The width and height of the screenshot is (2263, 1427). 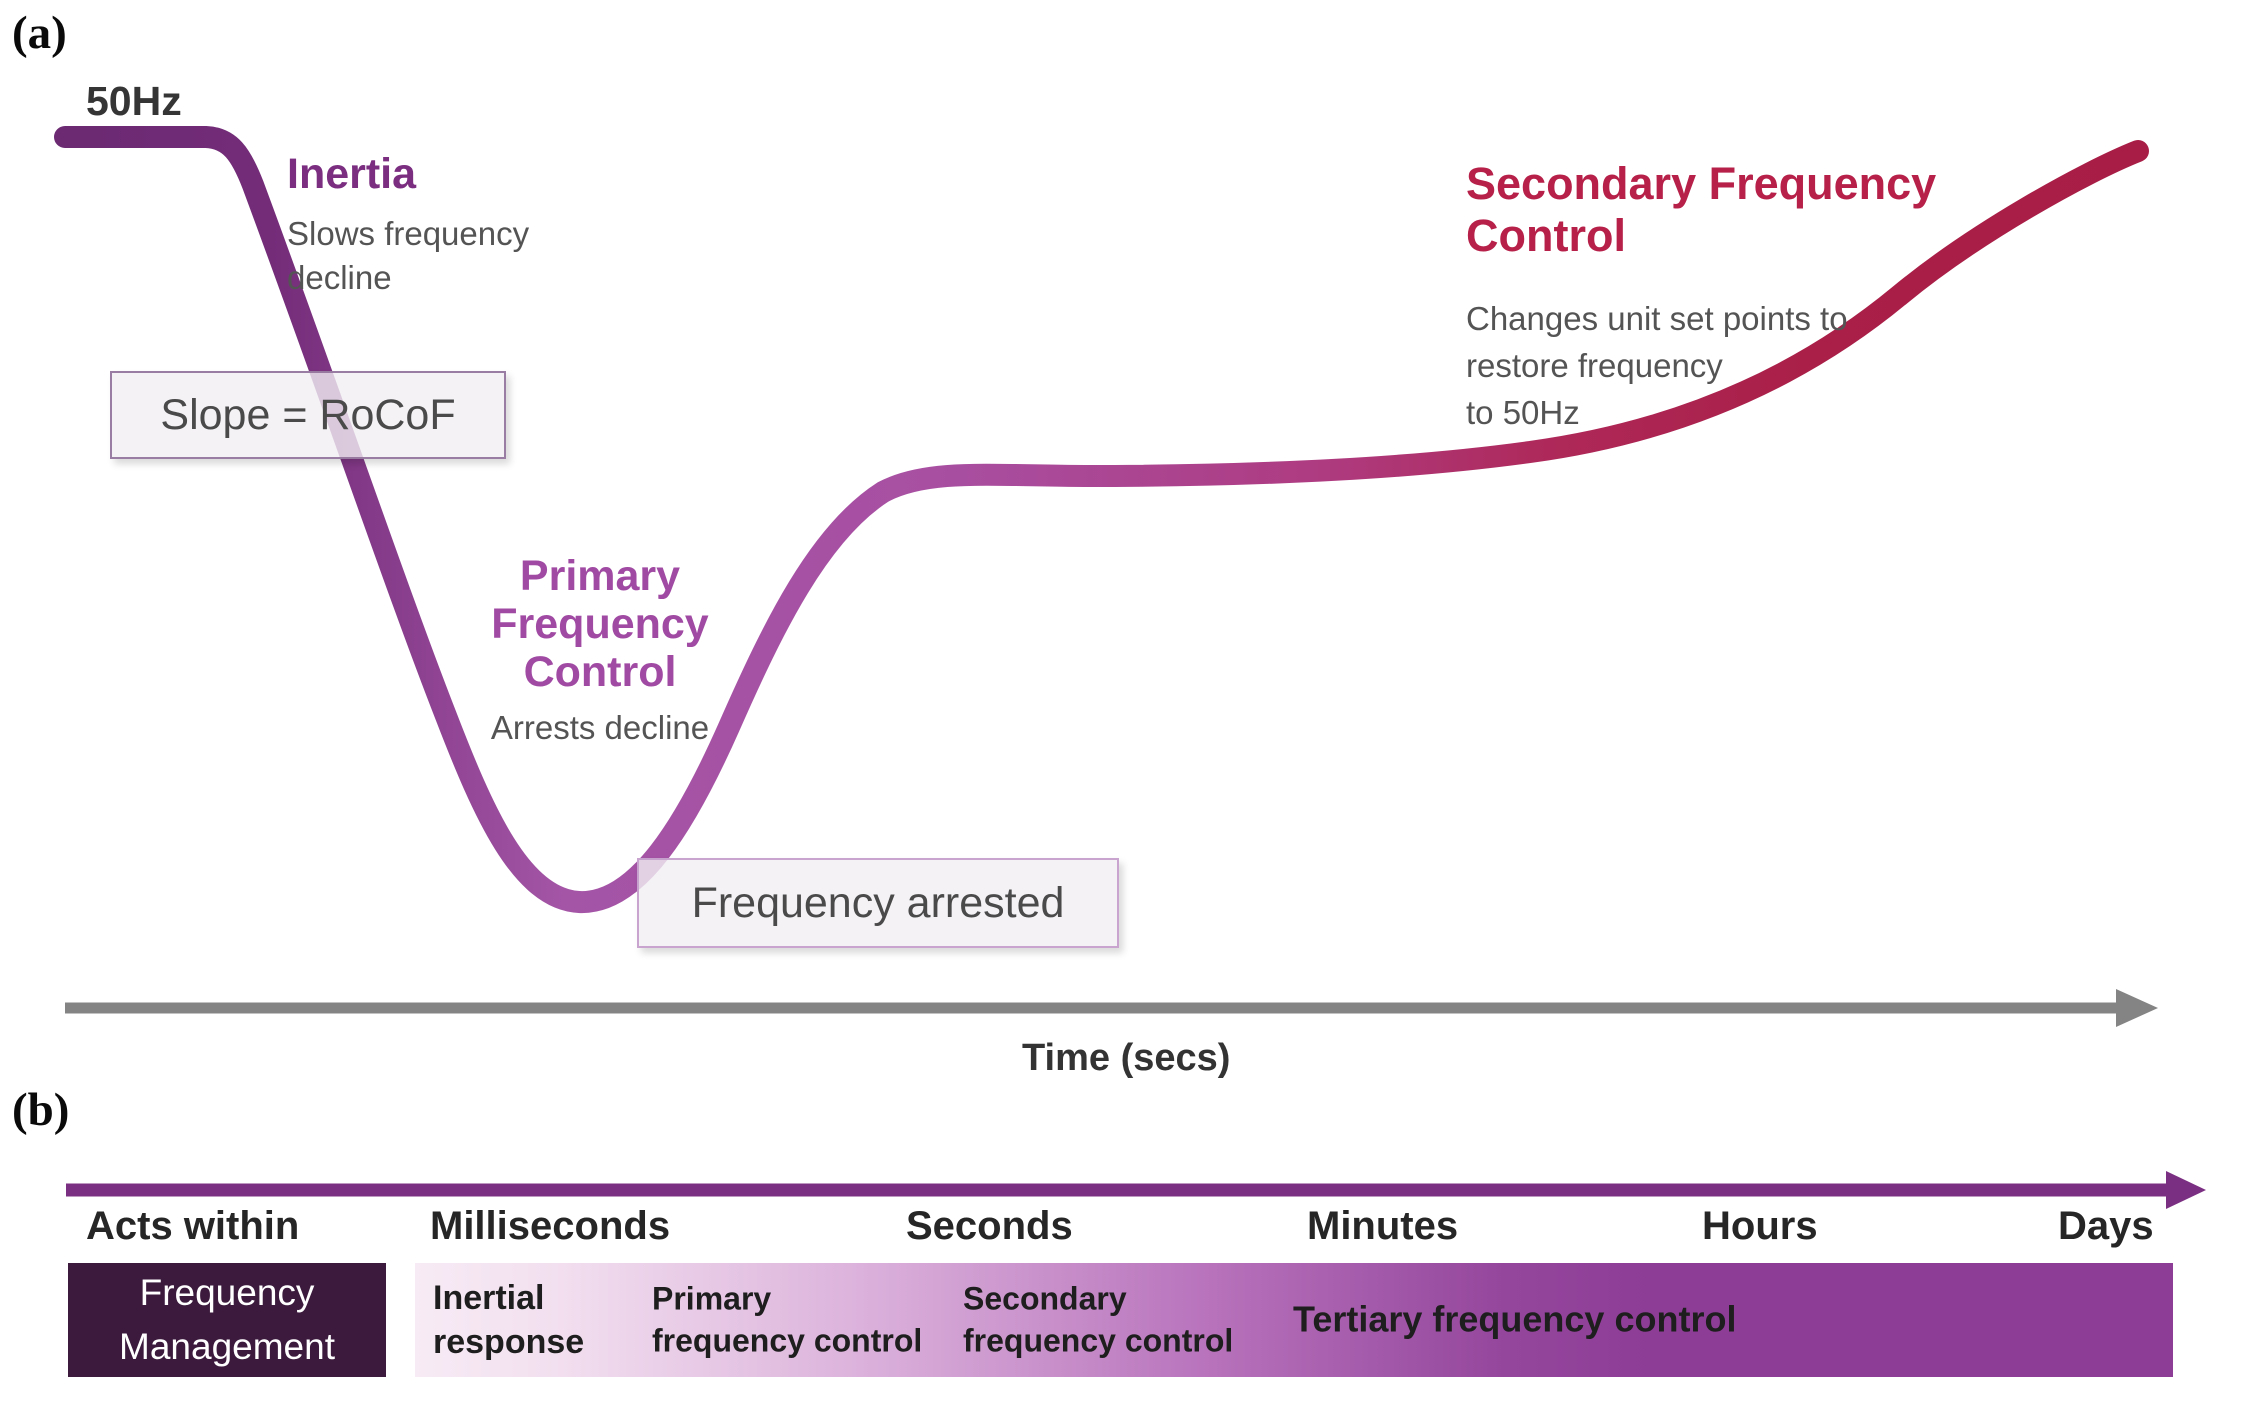 What do you see at coordinates (489, 1297) in the screenshot?
I see `stage-inertial-line1: Inertial` at bounding box center [489, 1297].